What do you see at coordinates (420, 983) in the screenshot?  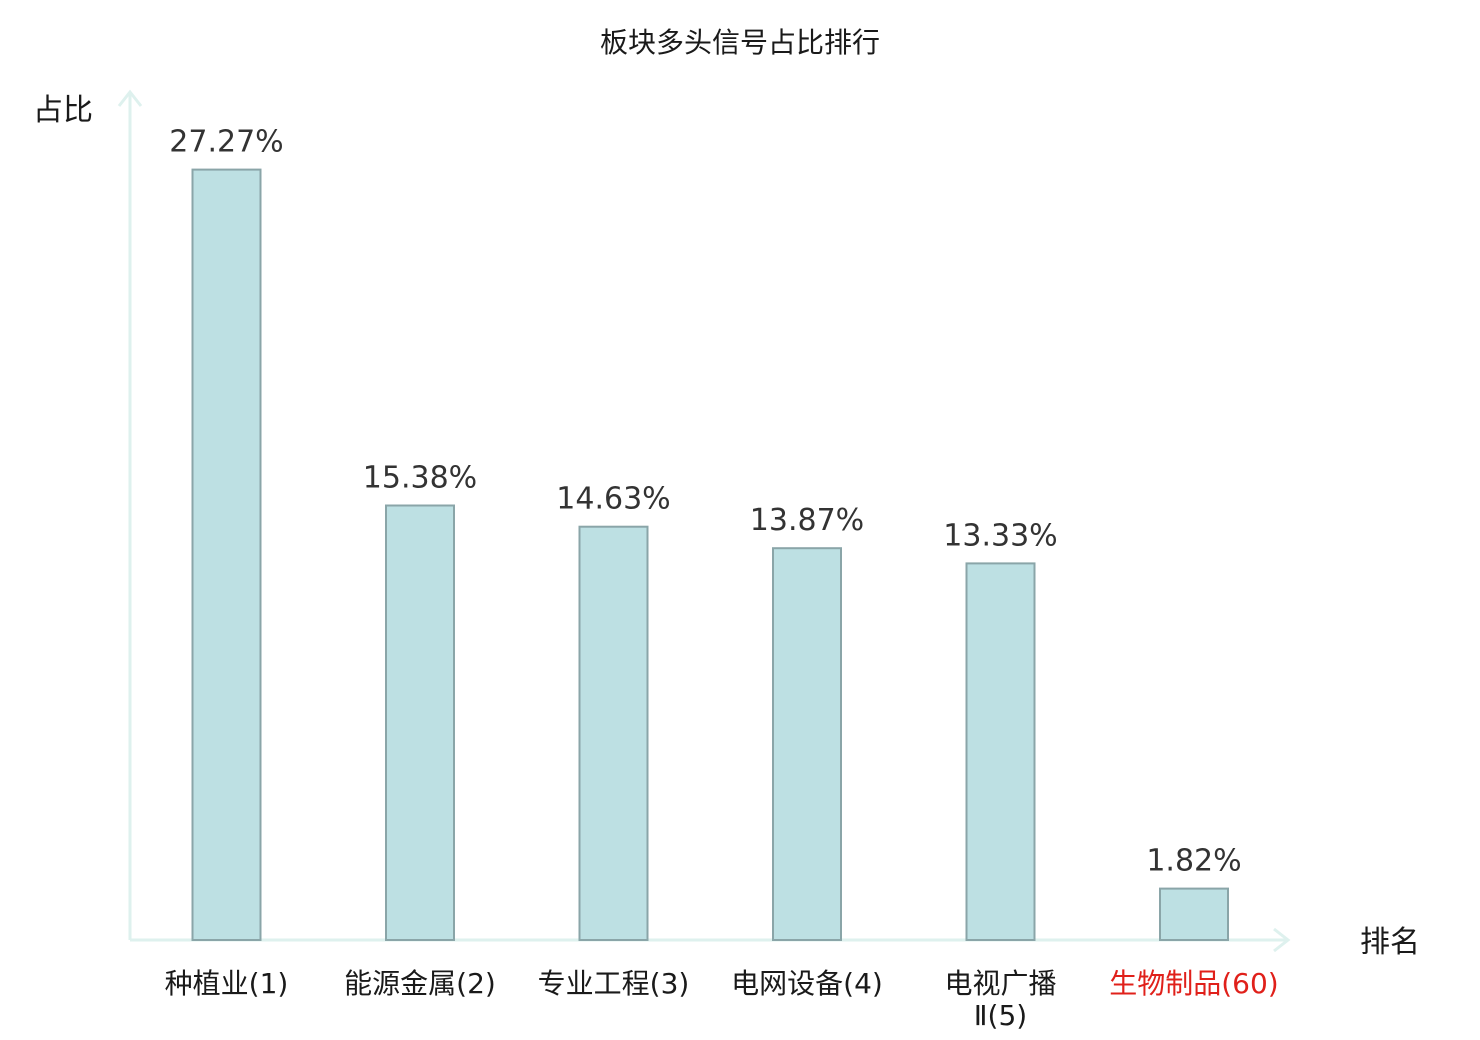 I see `category-label-2: 能源金属(2)` at bounding box center [420, 983].